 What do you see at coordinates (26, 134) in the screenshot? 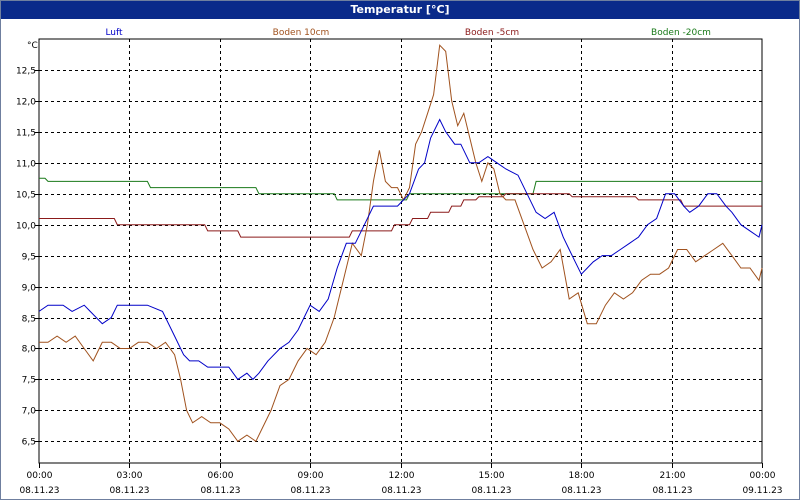
I see `y-tick-label: 11,5` at bounding box center [26, 134].